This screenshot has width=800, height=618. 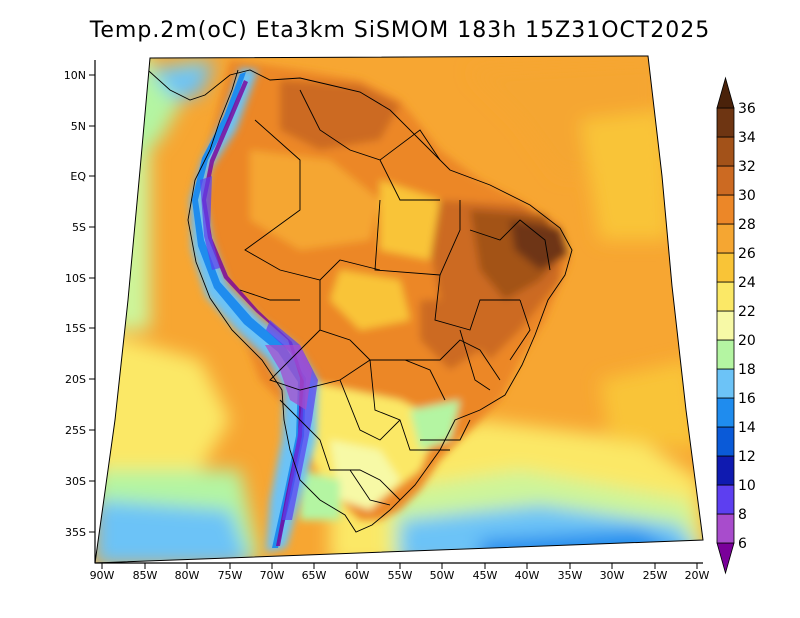 I want to click on colorbar-label: 18, so click(x=747, y=370).